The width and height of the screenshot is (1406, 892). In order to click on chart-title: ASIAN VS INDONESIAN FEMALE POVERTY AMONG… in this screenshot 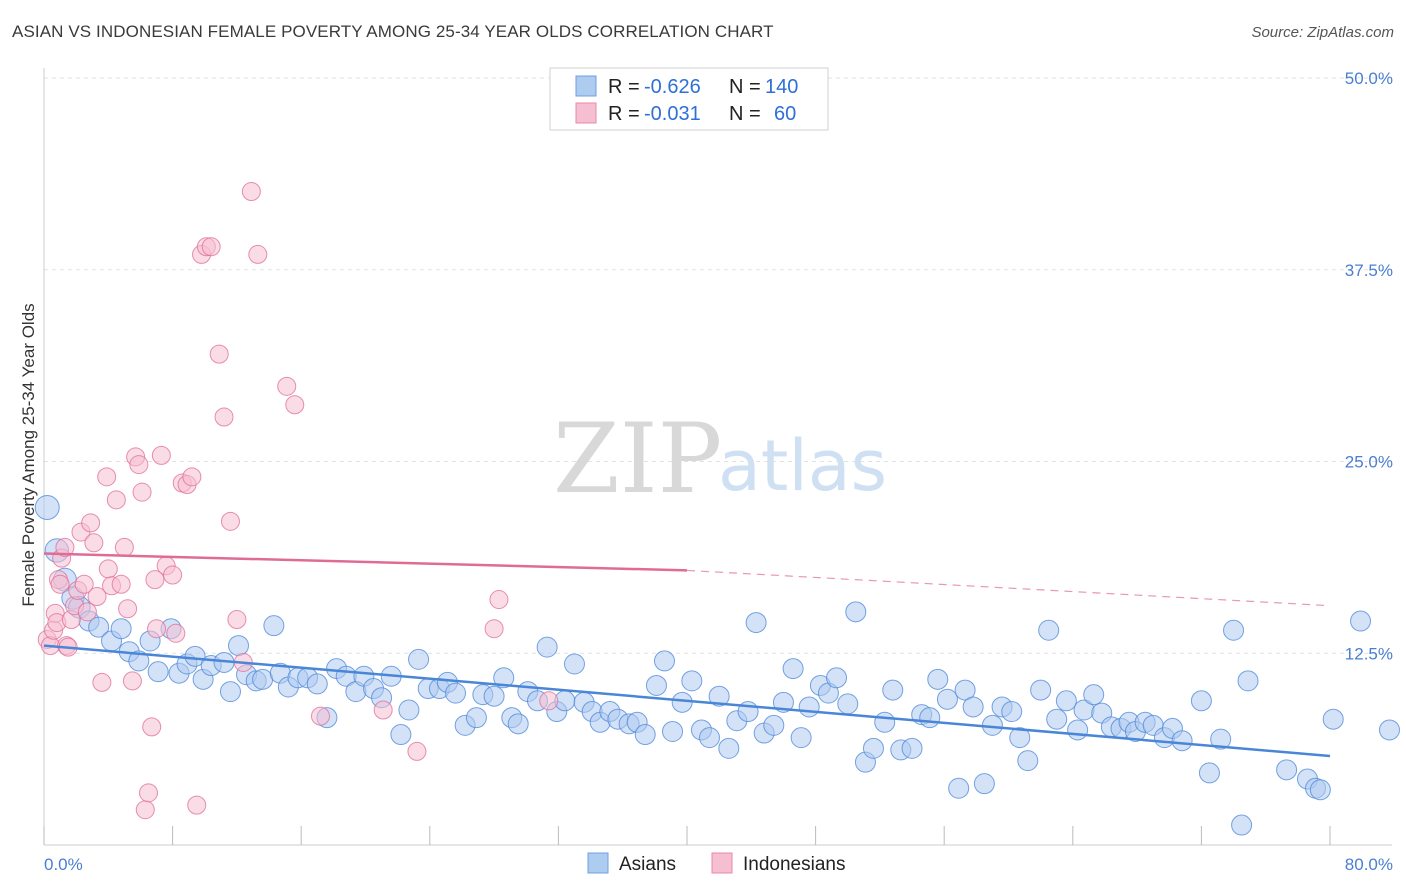, I will do `click(393, 31)`.